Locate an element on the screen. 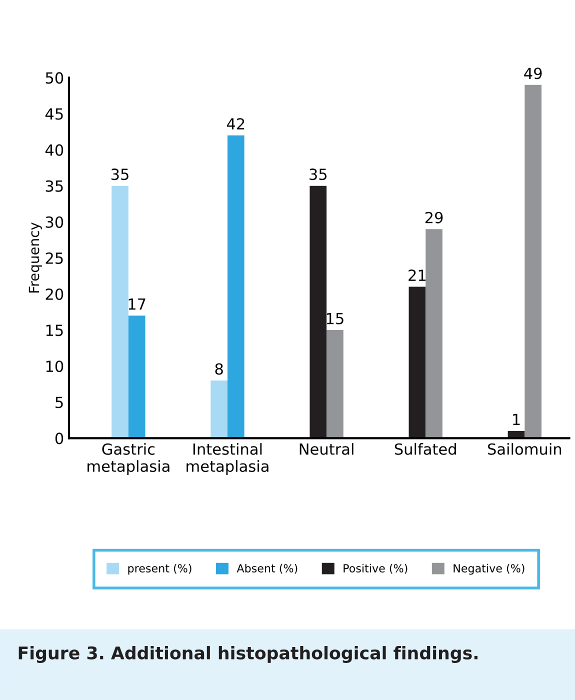  y-tick-label: 5 is located at coordinates (59, 402).